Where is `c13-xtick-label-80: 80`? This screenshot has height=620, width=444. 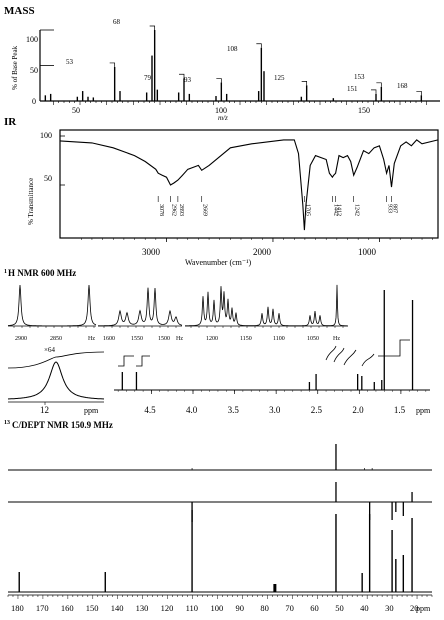
c13-xtick-label-80: 80 is located at coordinates (264, 608).